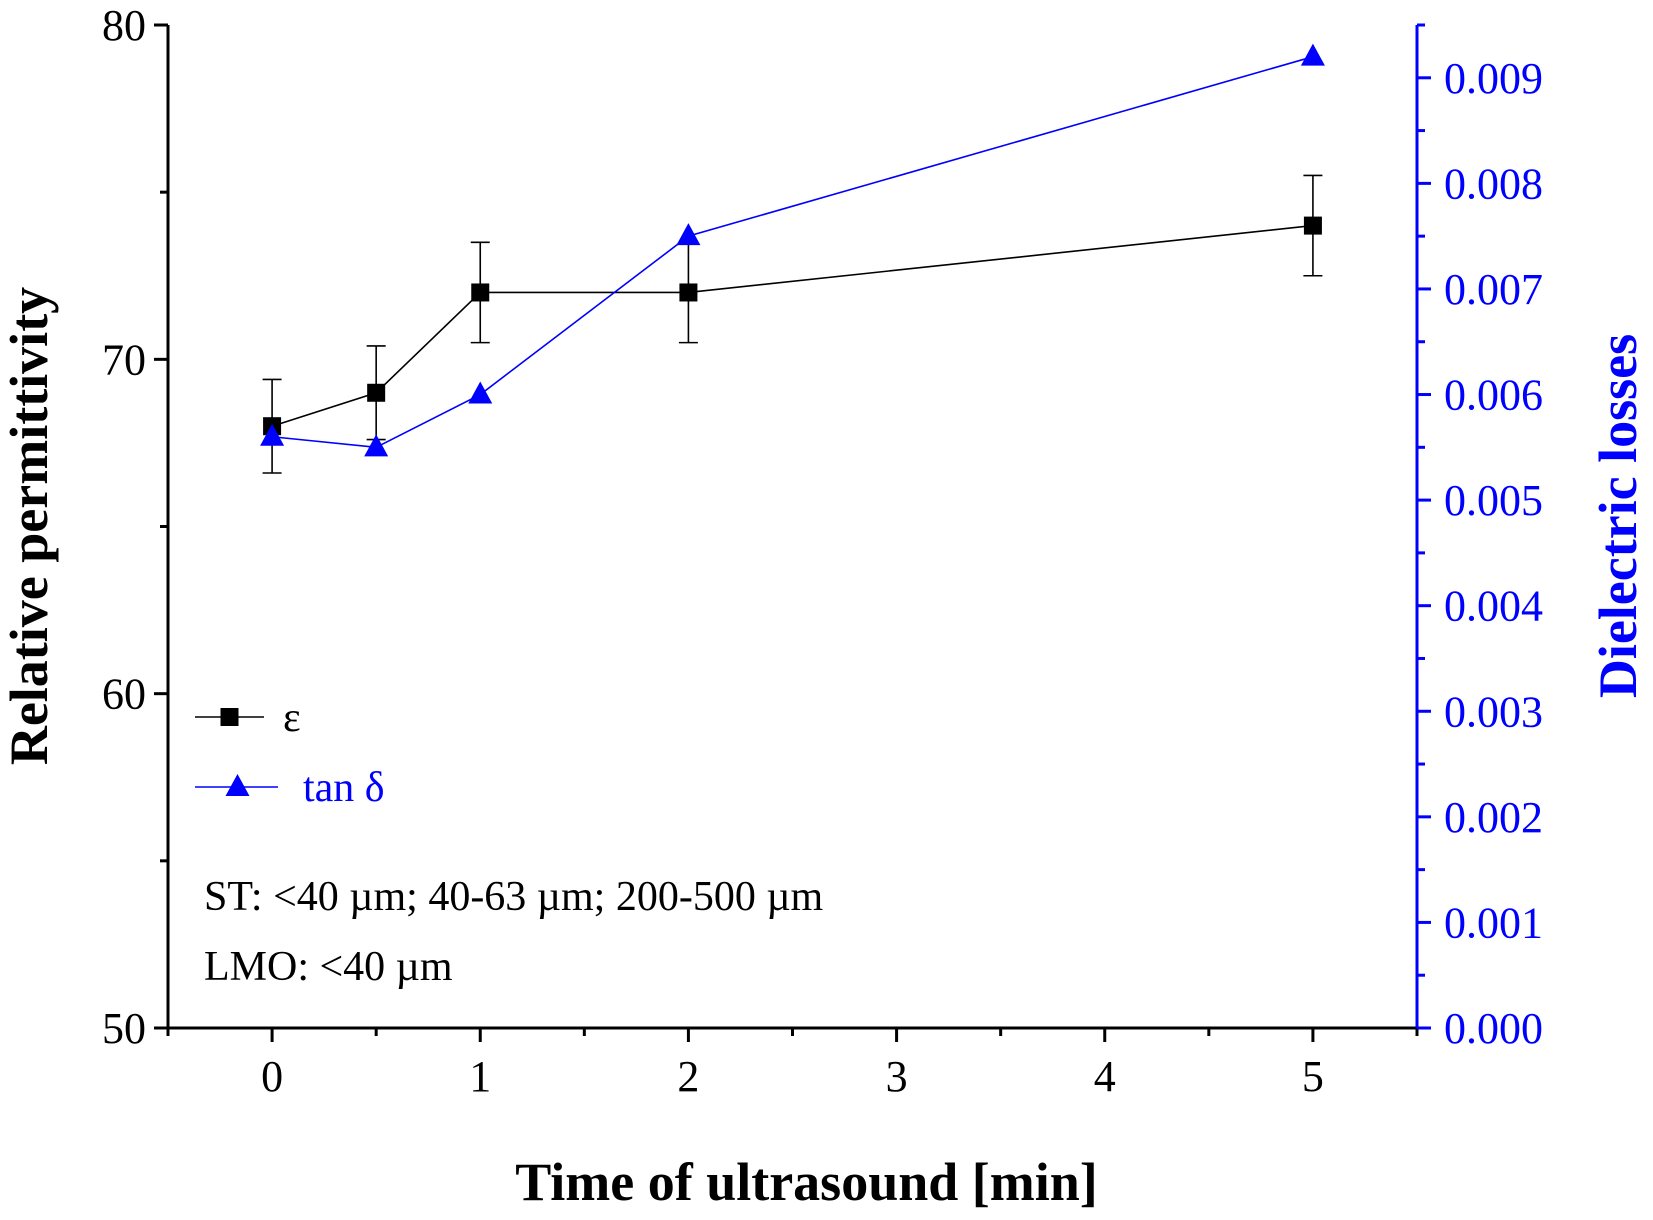 Image resolution: width=1653 pixels, height=1220 pixels. Describe the element at coordinates (1493, 78) in the screenshot. I see `y2-tick-label: 0.009` at that location.